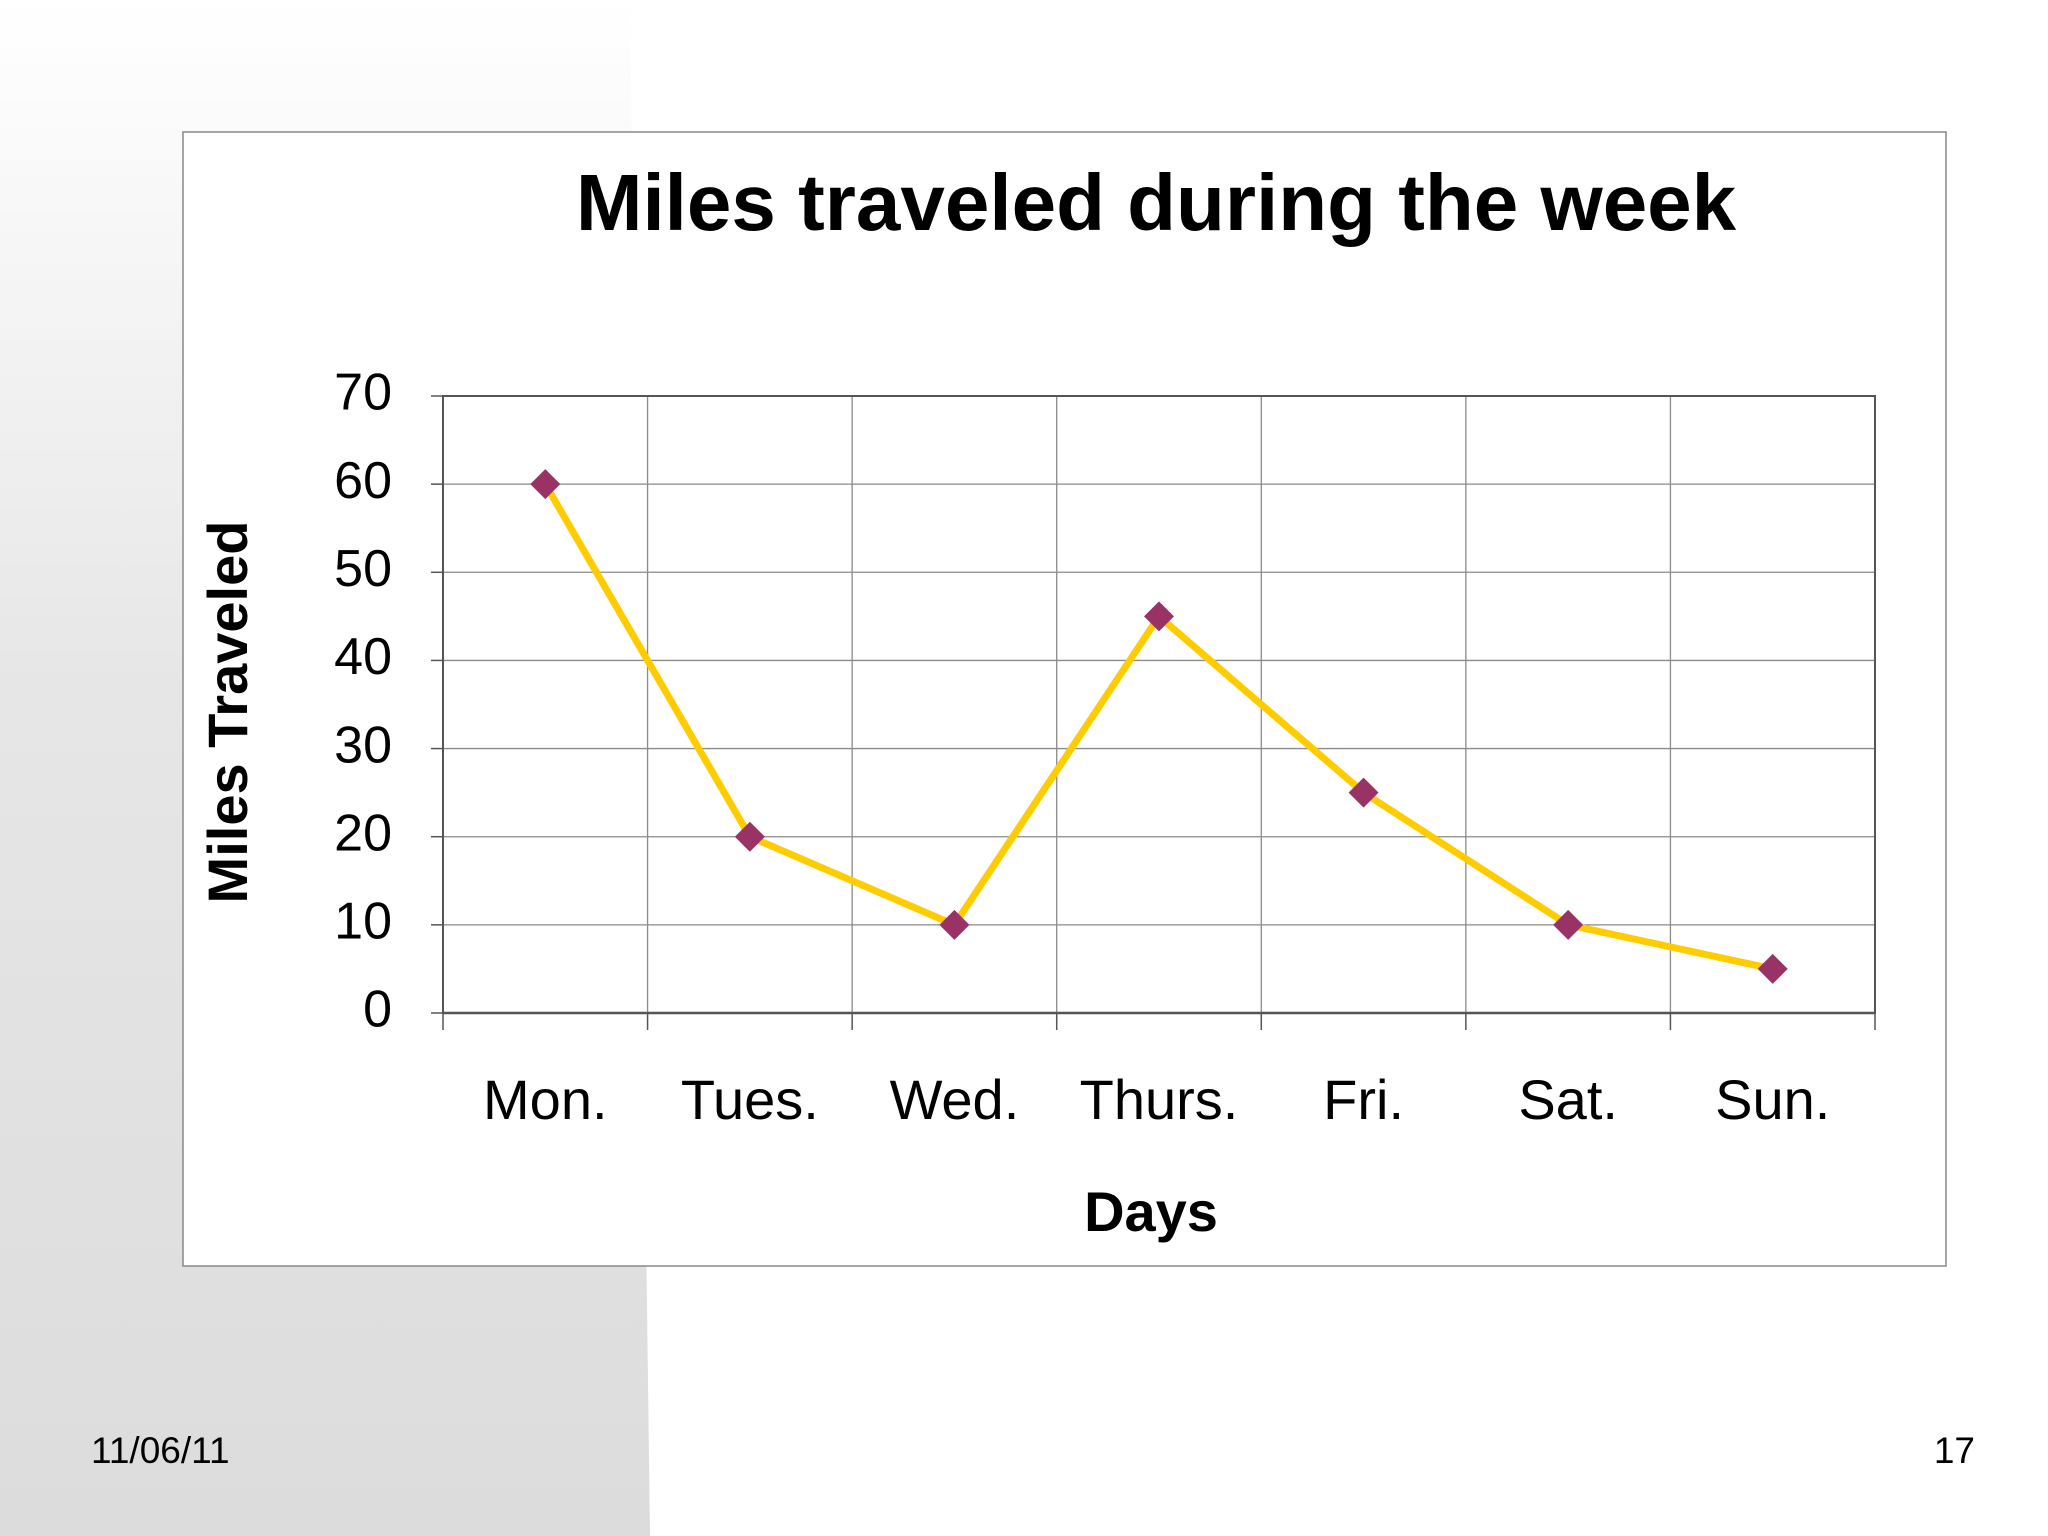  Describe the element at coordinates (1363, 1099) in the screenshot. I see `x-tick-label: Fri.` at that location.